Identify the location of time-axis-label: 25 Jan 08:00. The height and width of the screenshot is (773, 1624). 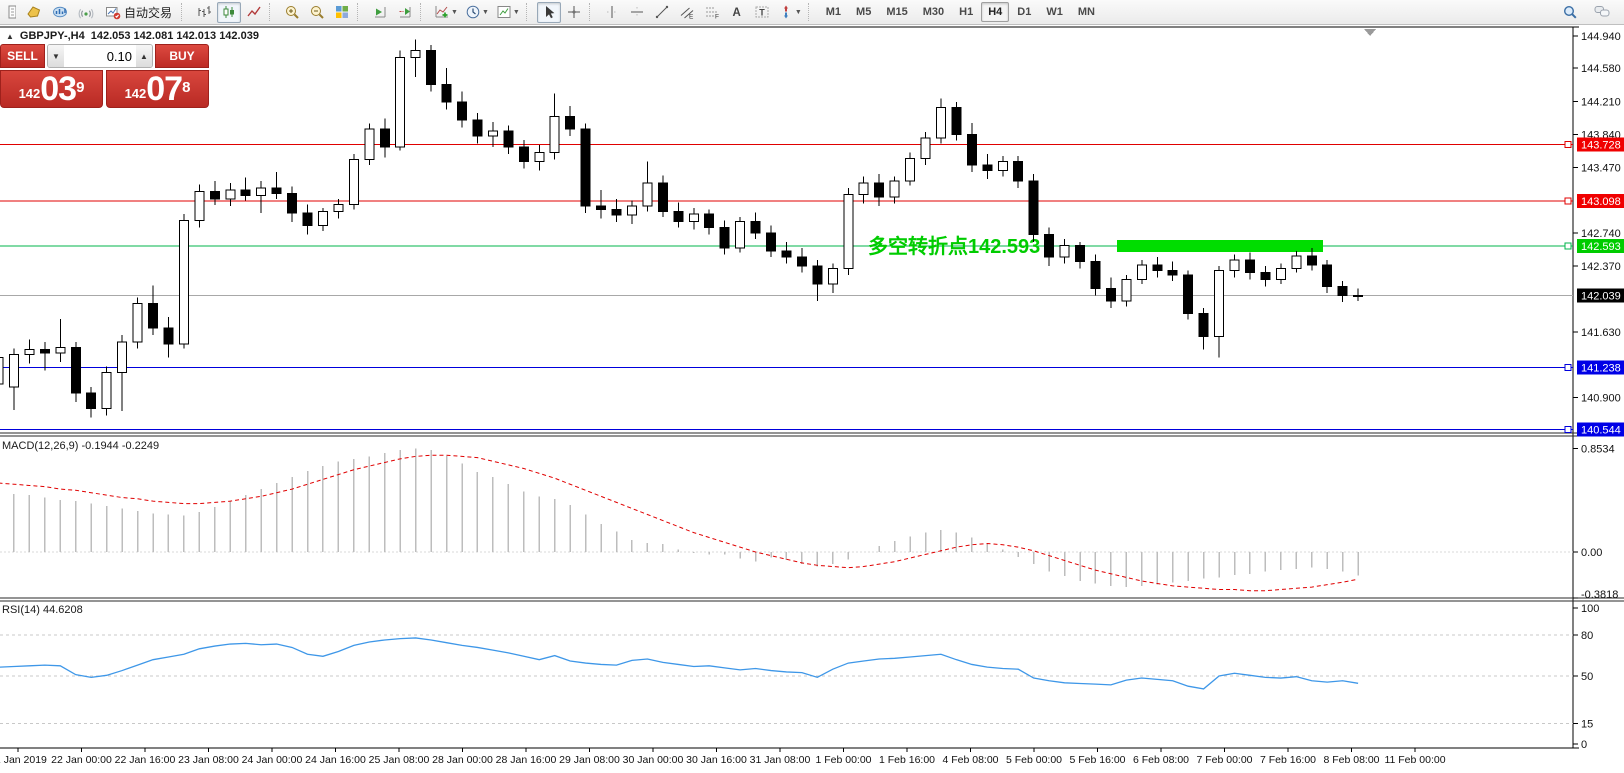
(399, 760).